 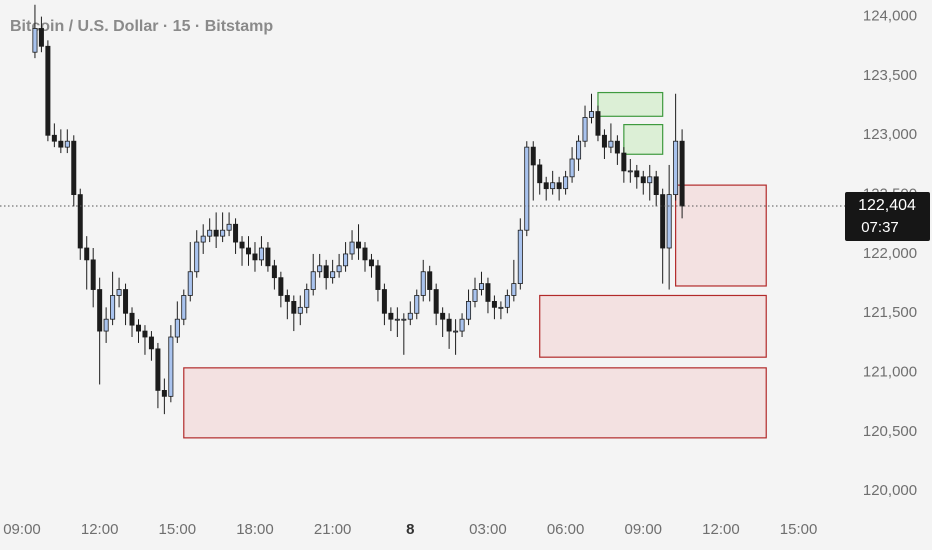 I want to click on x-tick-label: 06:00, so click(x=566, y=529).